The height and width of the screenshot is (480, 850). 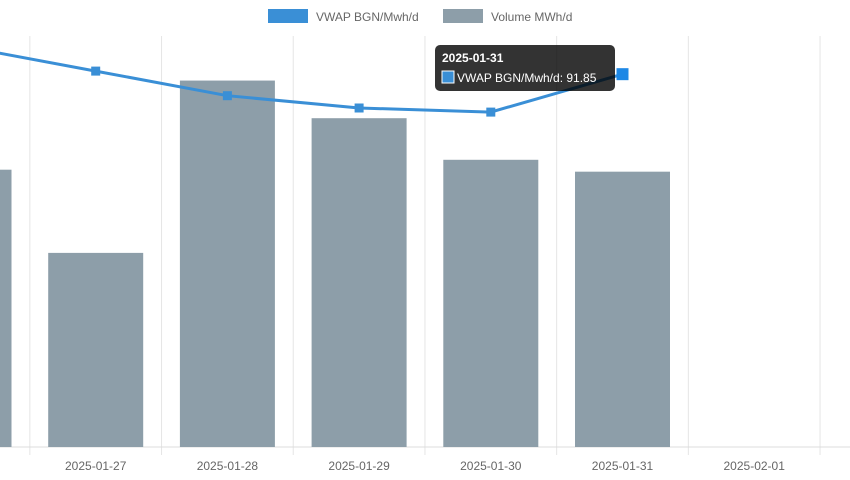 I want to click on x-tick-label: 2025-02-01, so click(x=755, y=466).